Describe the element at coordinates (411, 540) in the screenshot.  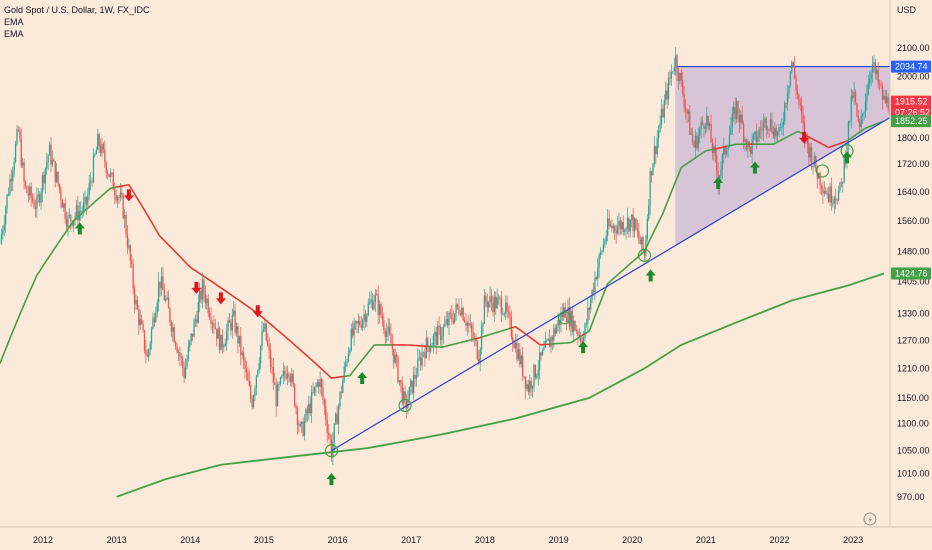
I see `x-tick-label: 2017` at that location.